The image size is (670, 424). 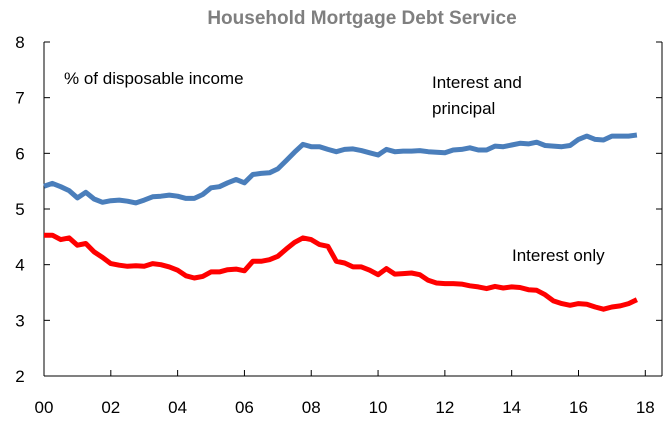 What do you see at coordinates (19, 209) in the screenshot?
I see `y-tick-label: 5` at bounding box center [19, 209].